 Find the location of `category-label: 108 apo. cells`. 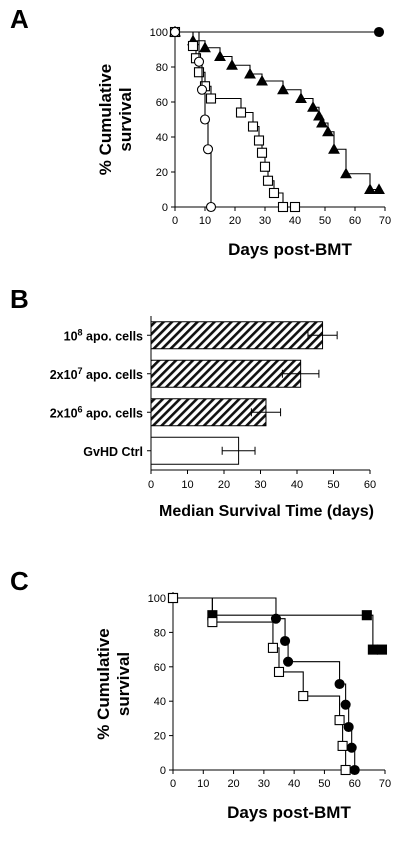

category-label: 108 apo. cells is located at coordinates (103, 335).